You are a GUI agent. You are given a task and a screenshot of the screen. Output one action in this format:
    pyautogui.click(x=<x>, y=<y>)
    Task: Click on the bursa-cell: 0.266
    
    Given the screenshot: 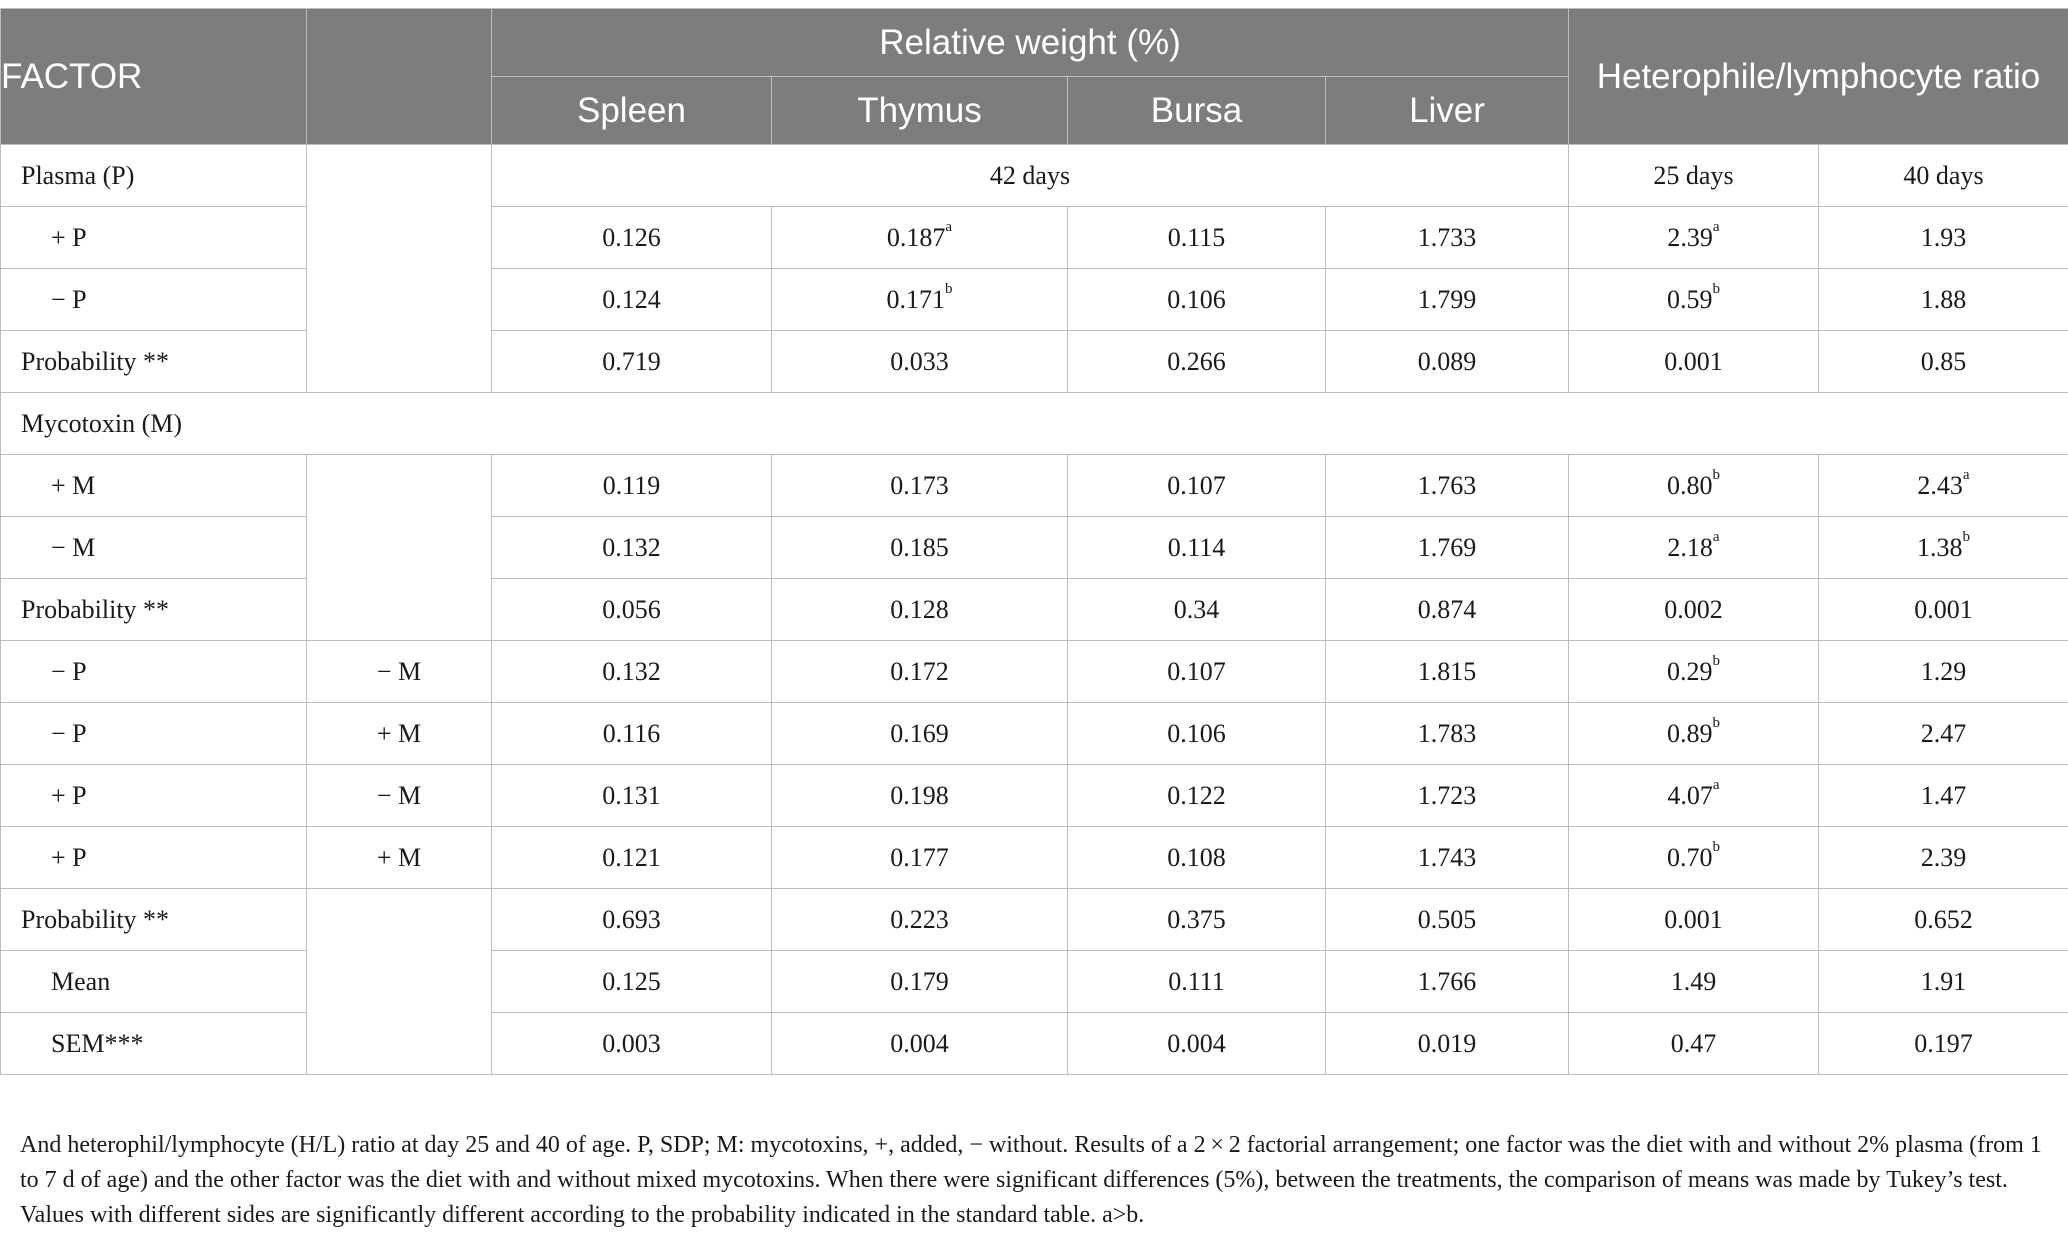 What is the action you would take?
    pyautogui.click(x=1196, y=361)
    